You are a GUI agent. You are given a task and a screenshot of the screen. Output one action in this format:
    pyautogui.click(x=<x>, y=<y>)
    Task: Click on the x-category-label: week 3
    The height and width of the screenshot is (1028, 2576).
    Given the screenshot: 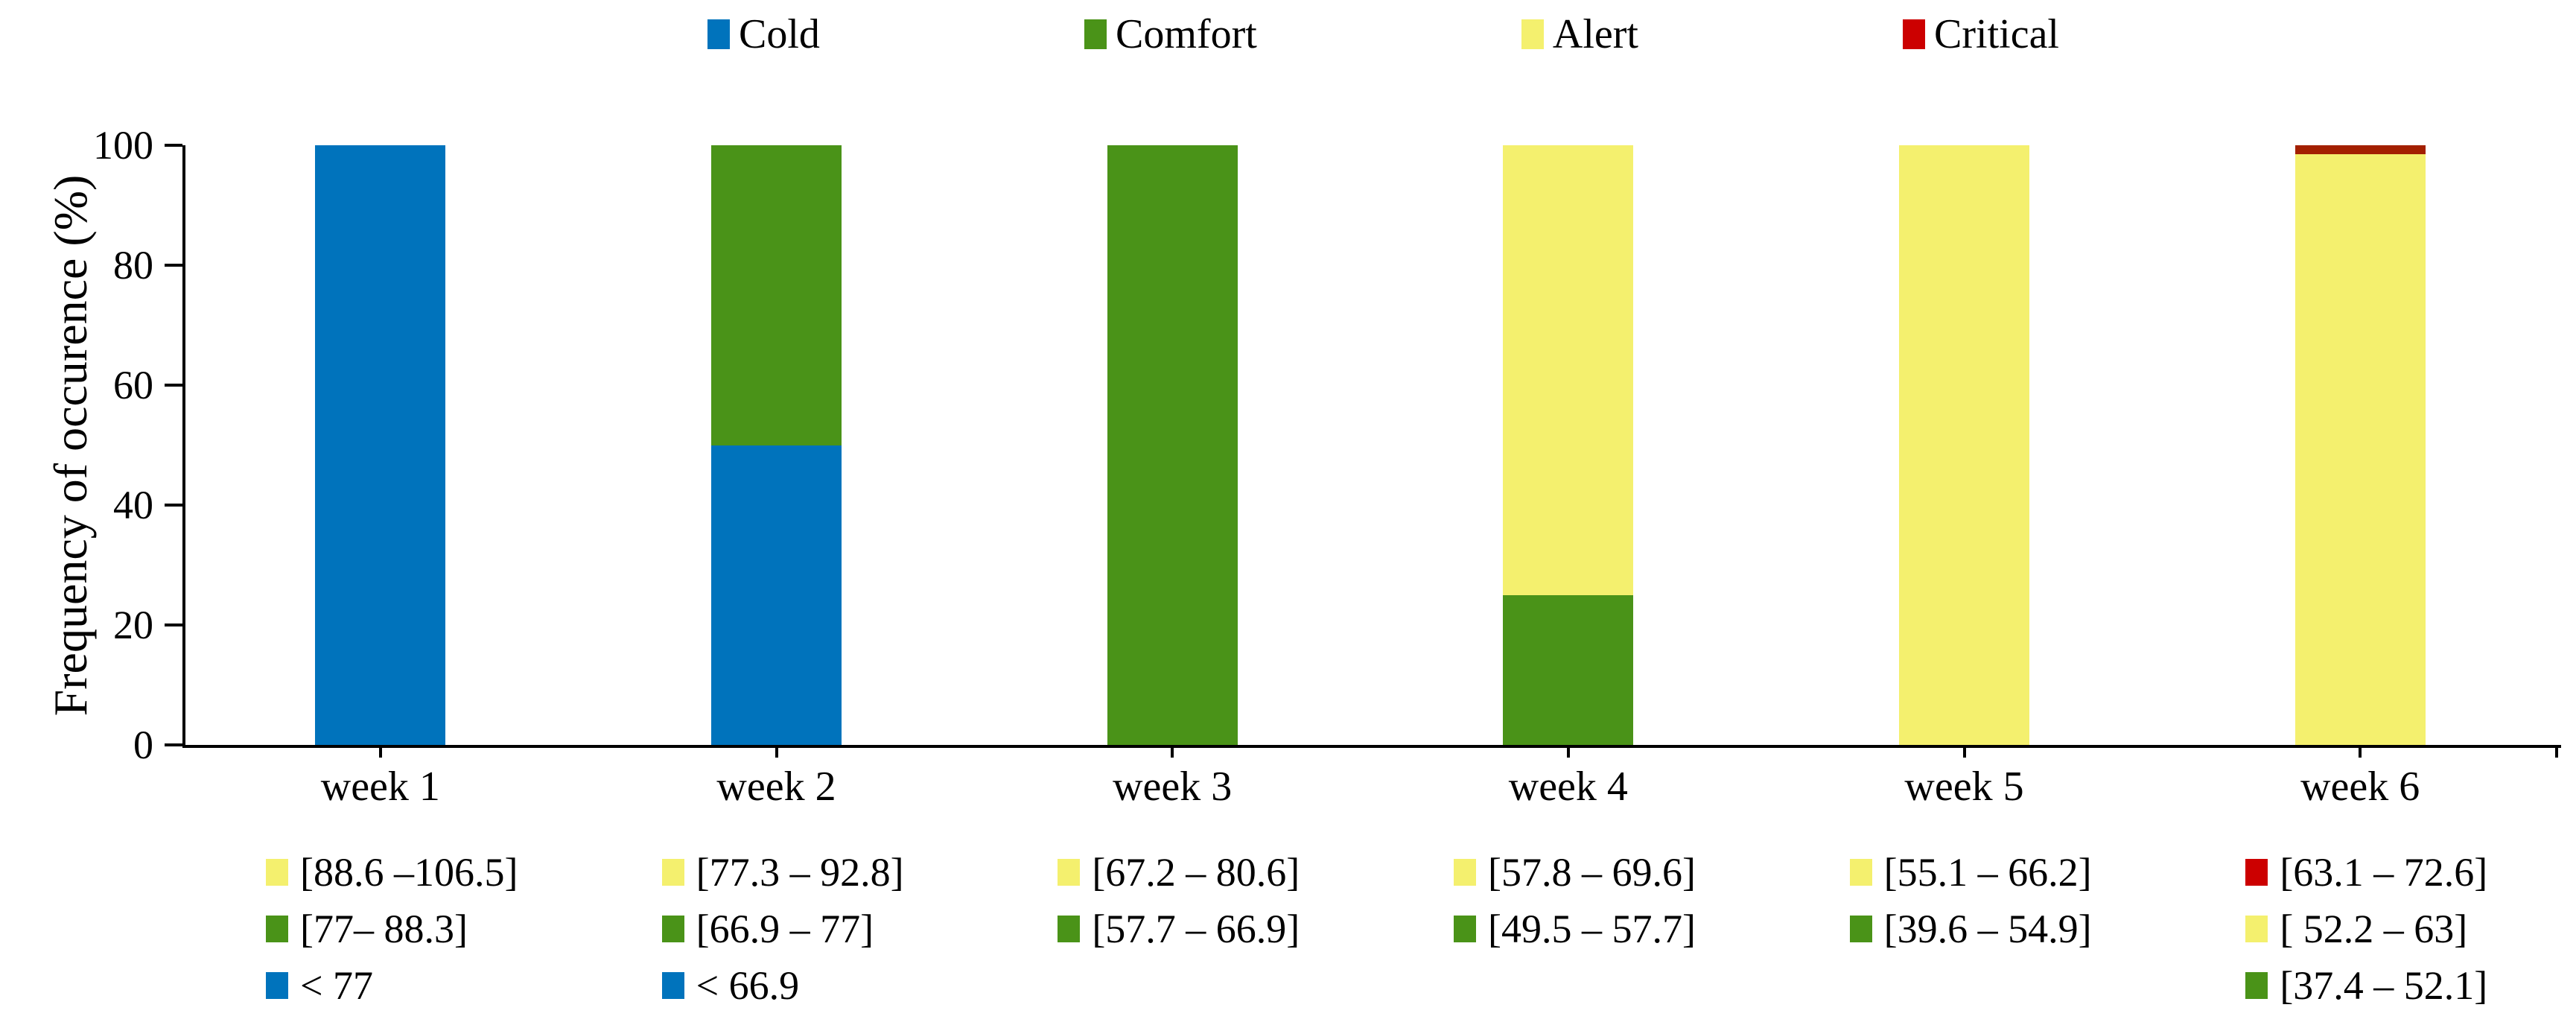 What is the action you would take?
    pyautogui.click(x=1173, y=787)
    